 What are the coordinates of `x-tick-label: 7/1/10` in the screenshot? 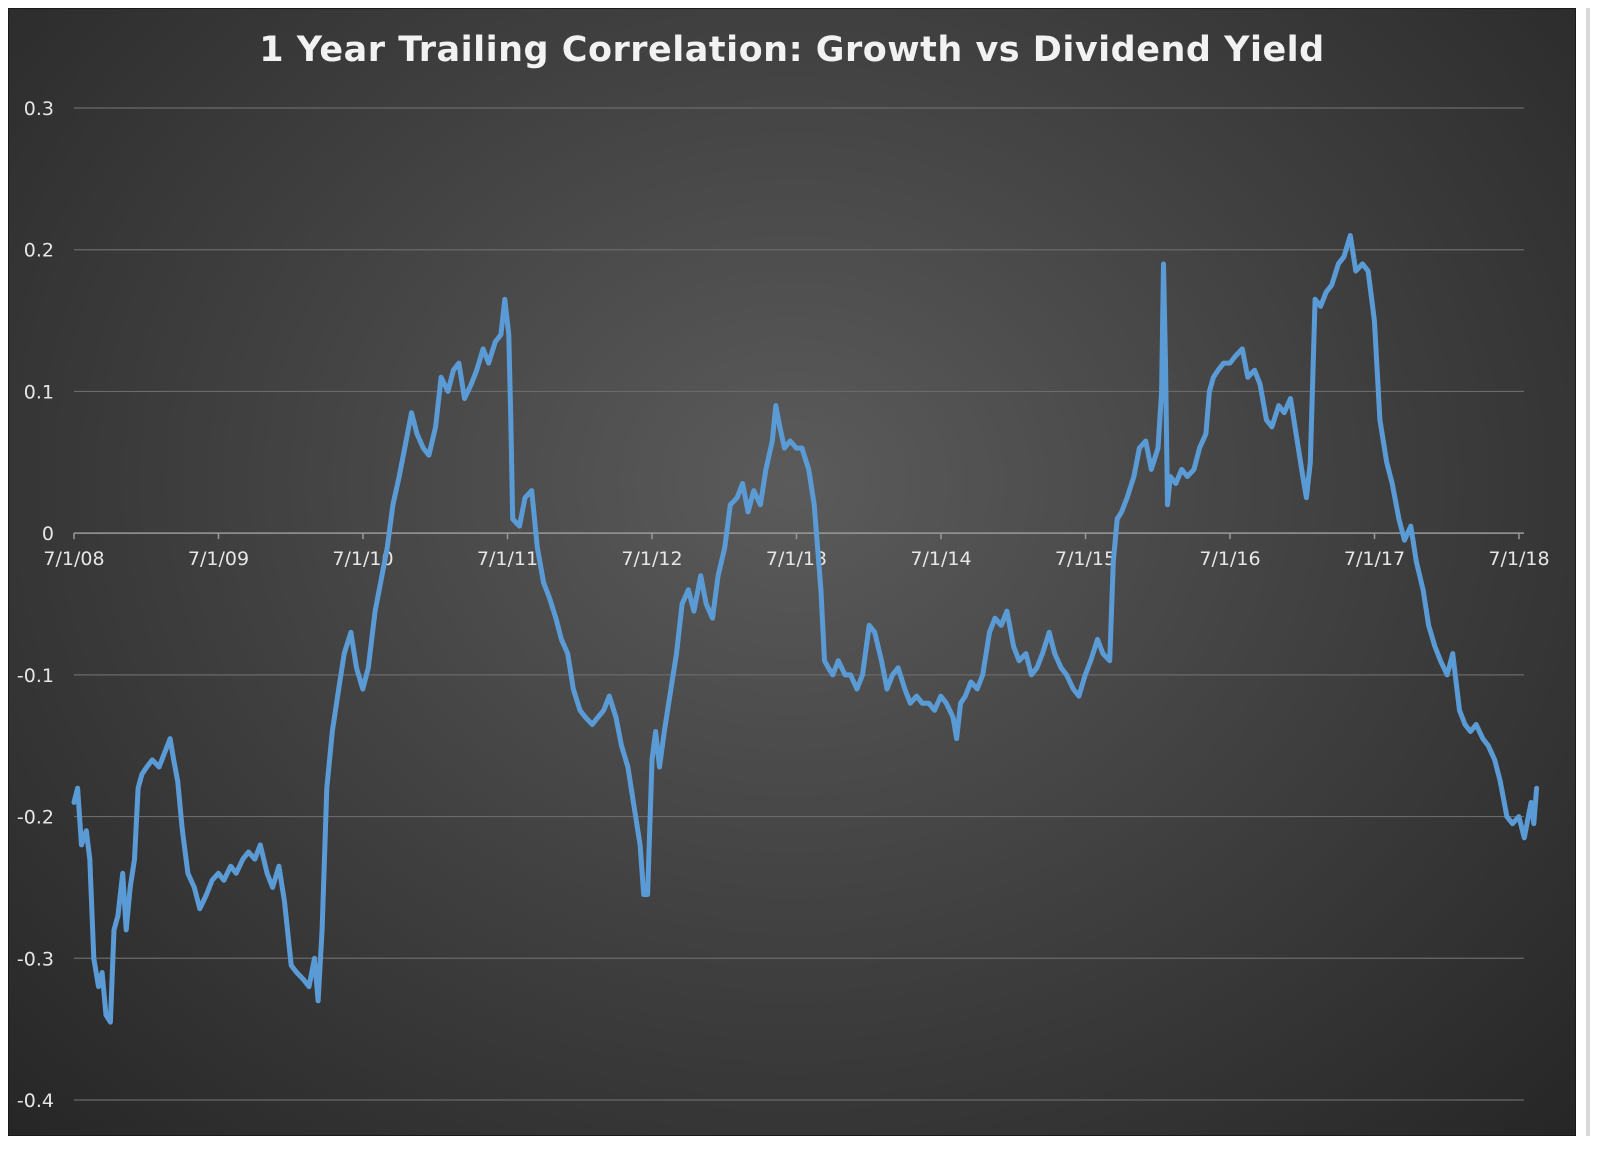 It's located at (362, 559).